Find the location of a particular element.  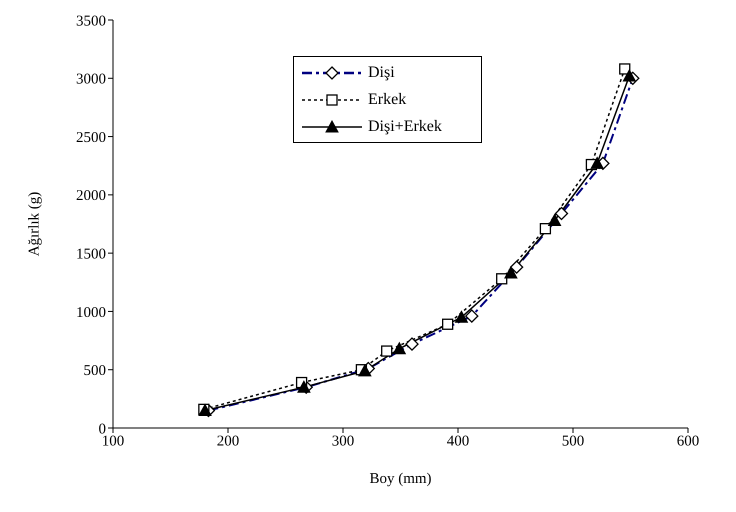

y-tick-label: 3500 is located at coordinates (91, 21).